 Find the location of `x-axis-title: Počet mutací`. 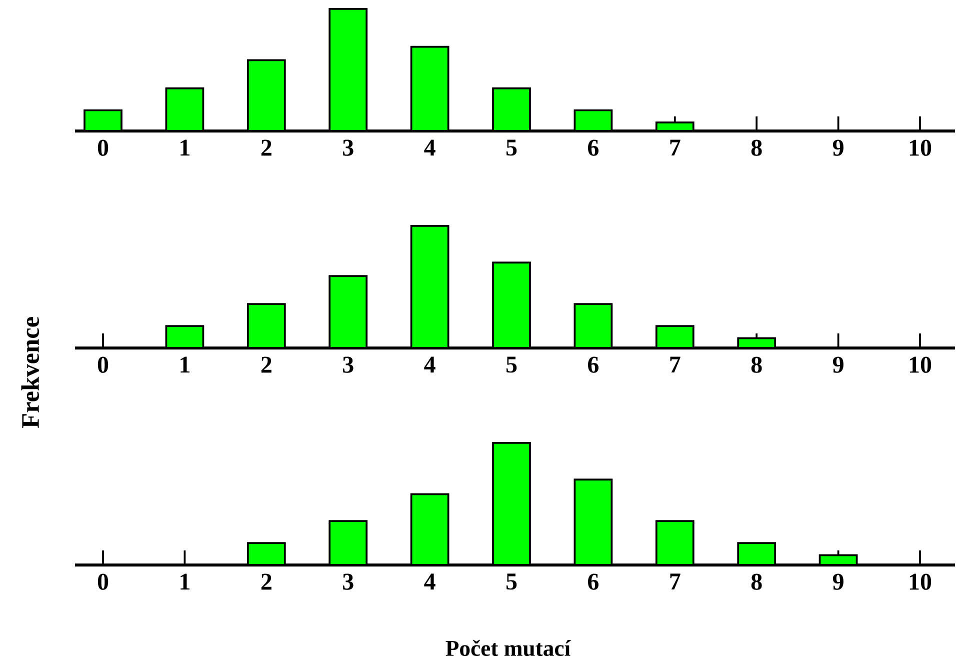

x-axis-title: Počet mutací is located at coordinates (508, 648).